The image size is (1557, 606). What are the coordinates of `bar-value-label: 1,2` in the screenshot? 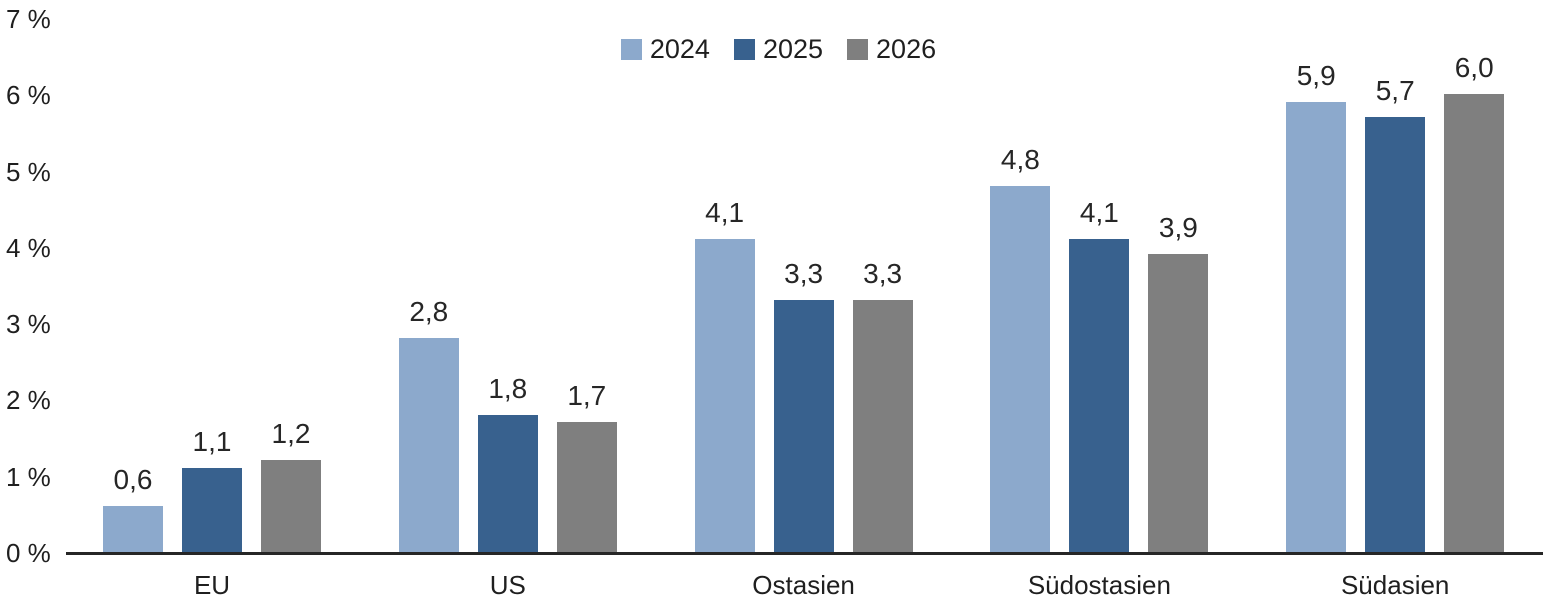 It's located at (291, 434).